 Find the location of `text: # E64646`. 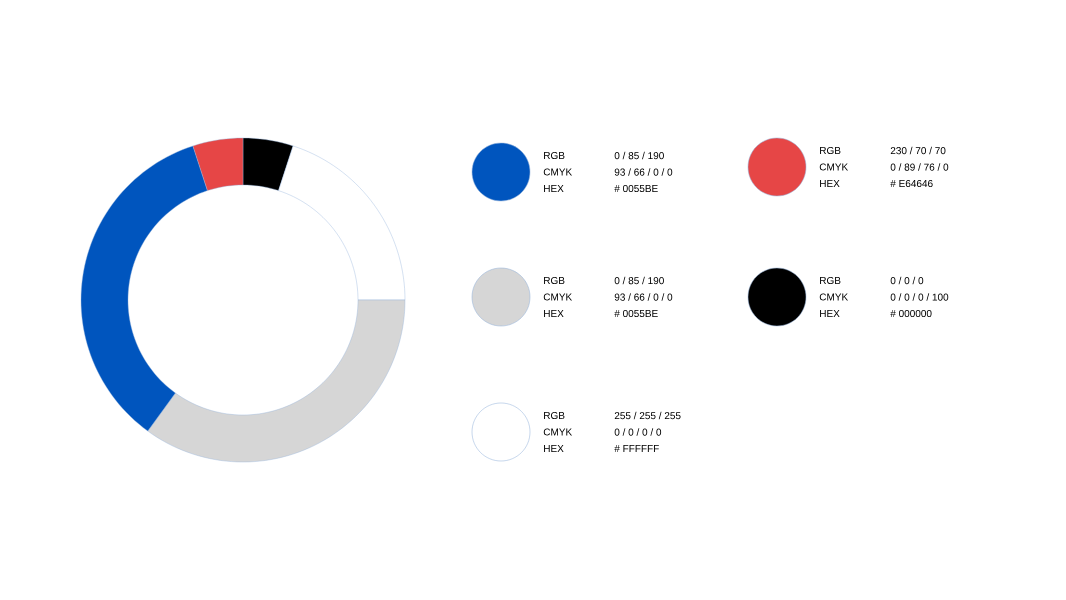

text: # E64646 is located at coordinates (911, 183).